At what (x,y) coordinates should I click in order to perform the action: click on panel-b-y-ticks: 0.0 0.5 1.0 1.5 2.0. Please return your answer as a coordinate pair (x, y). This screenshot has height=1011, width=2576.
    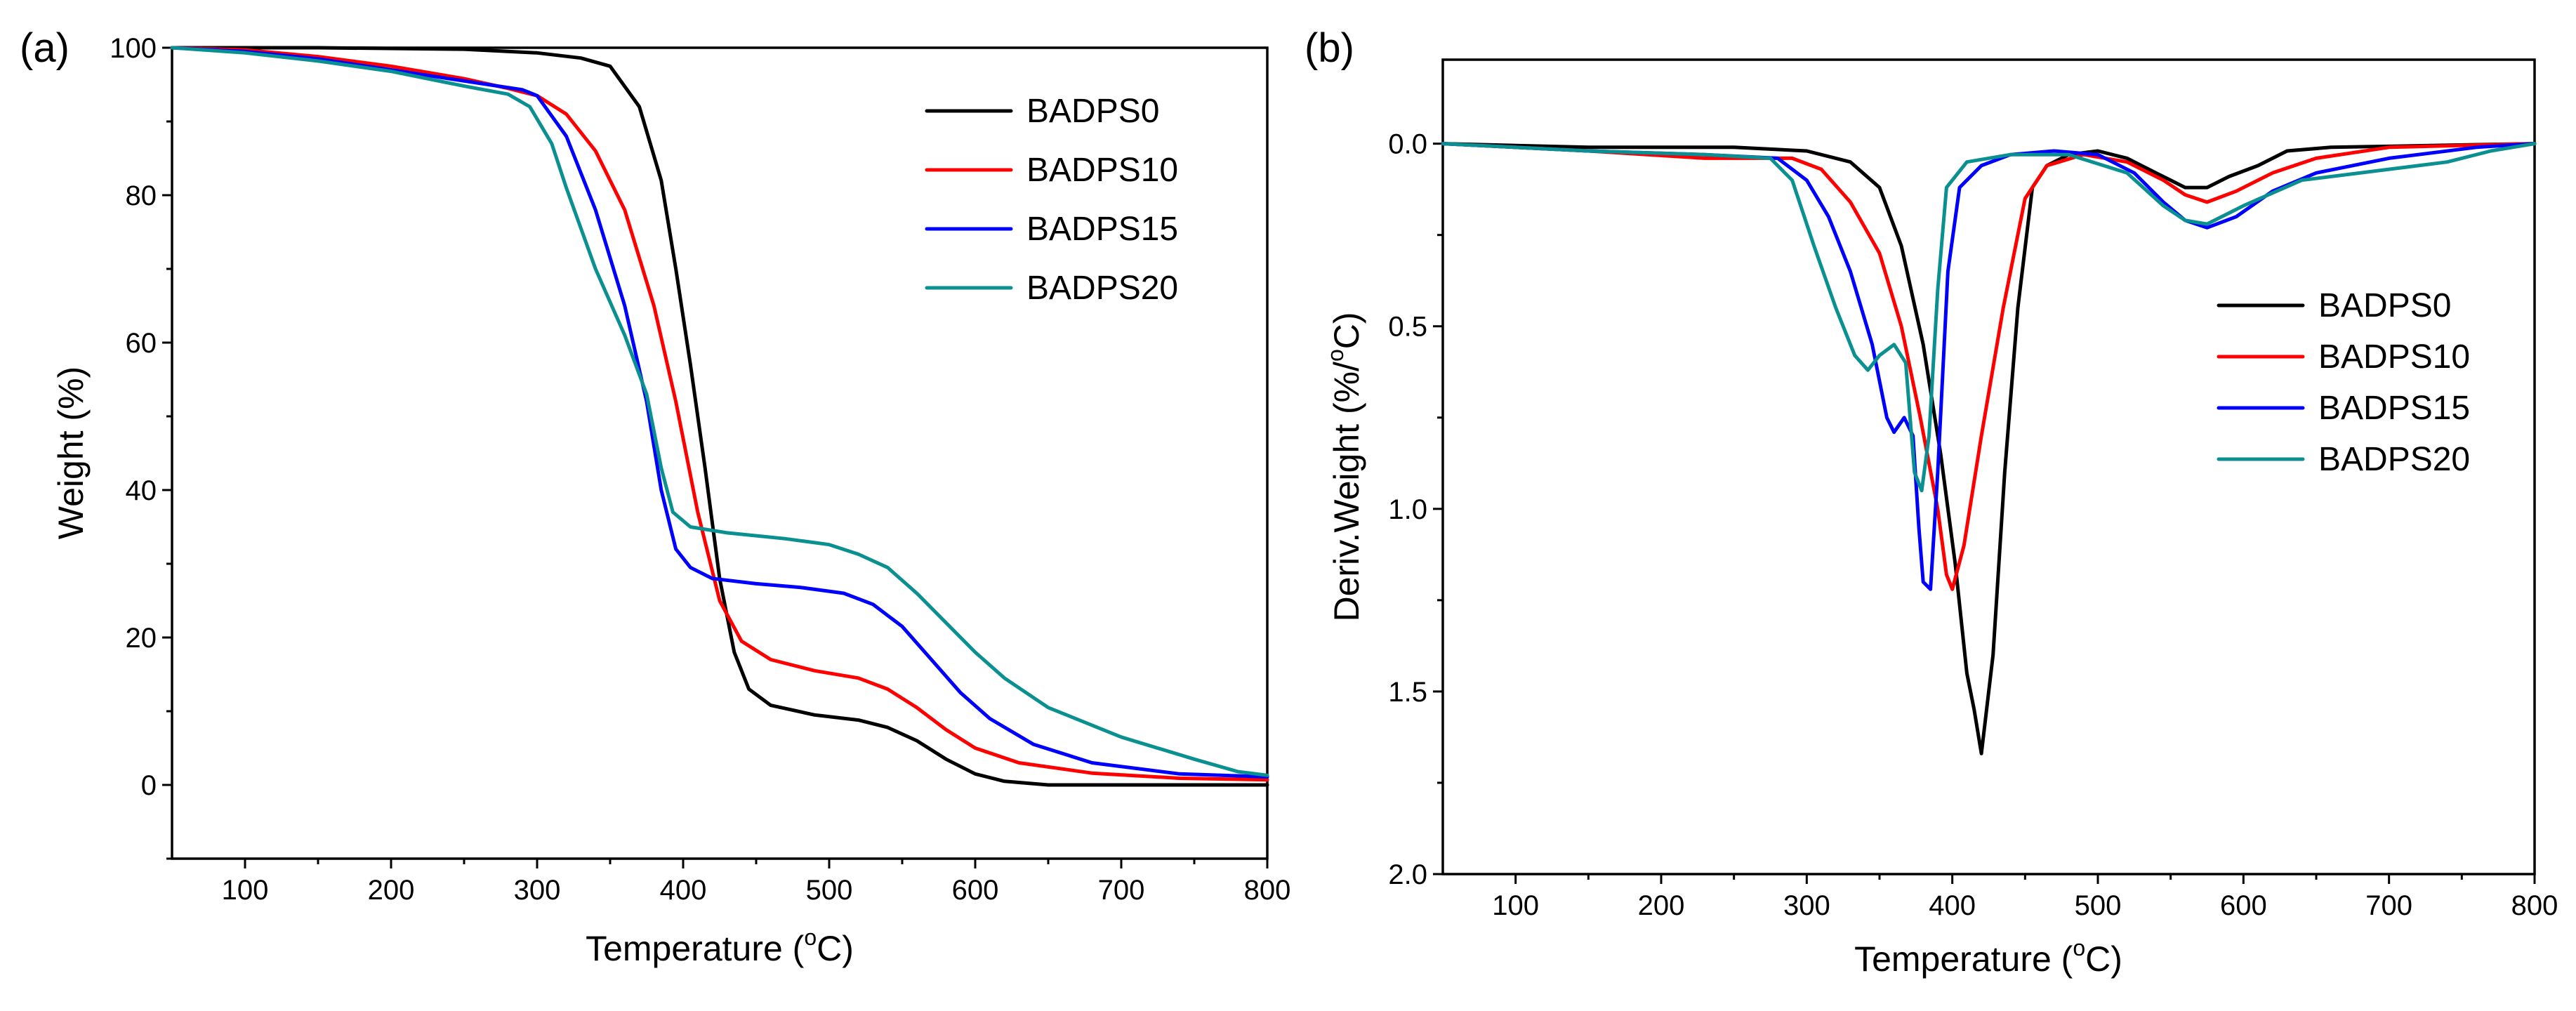
    Looking at the image, I should click on (1415, 509).